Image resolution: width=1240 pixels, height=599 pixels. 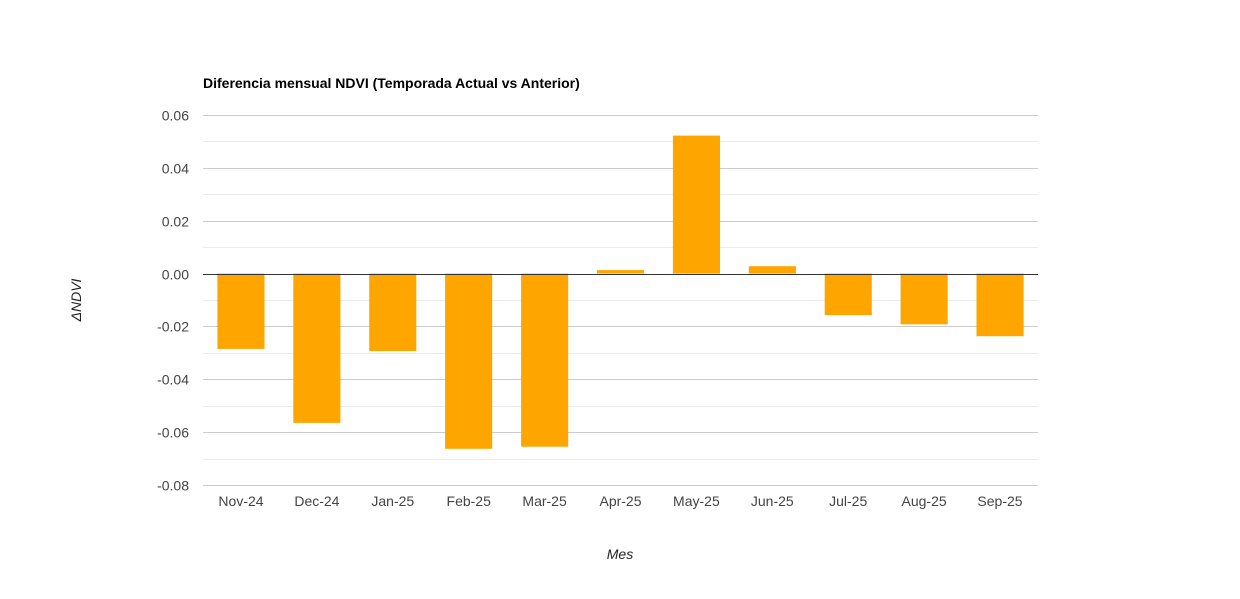 I want to click on x-tick-label: Jan-25, so click(x=392, y=501).